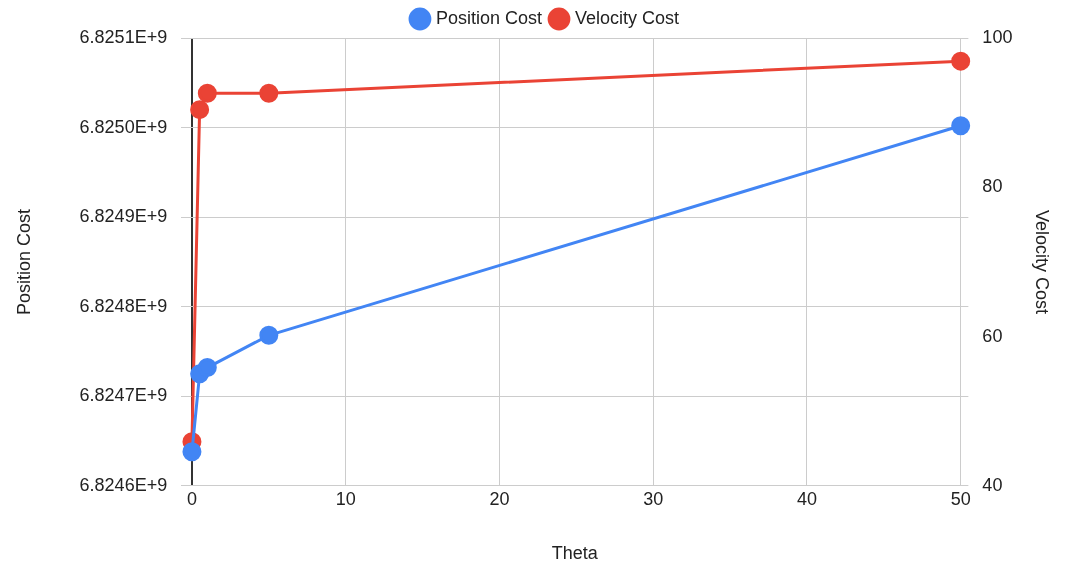 Image resolution: width=1092 pixels, height=579 pixels. I want to click on y-tick-label: 6.8250E+9, so click(123, 126).